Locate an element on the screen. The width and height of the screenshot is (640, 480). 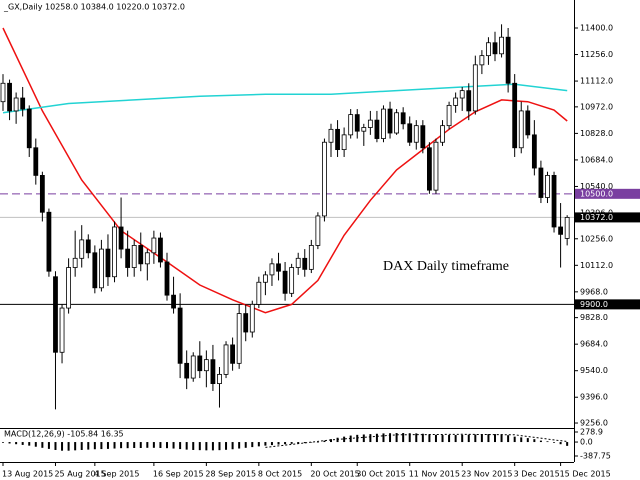
current-price-box is located at coordinates (607, 217).